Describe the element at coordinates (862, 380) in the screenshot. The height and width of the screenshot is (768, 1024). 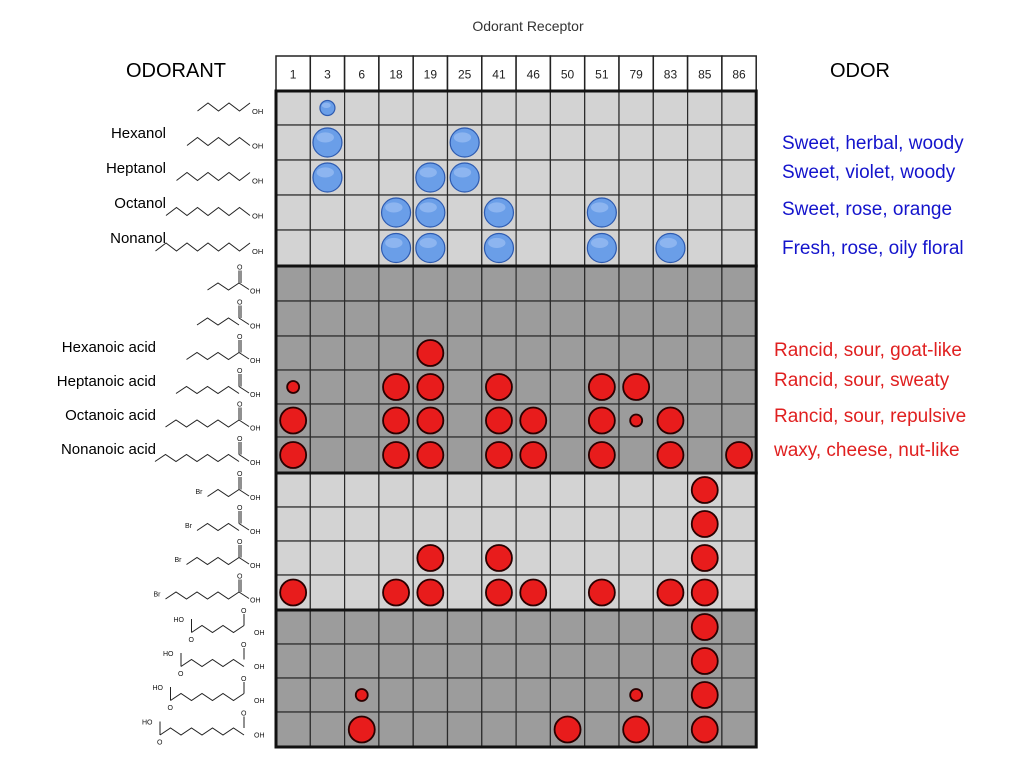
I see `odor-description: Rancid, sour, sweaty` at that location.